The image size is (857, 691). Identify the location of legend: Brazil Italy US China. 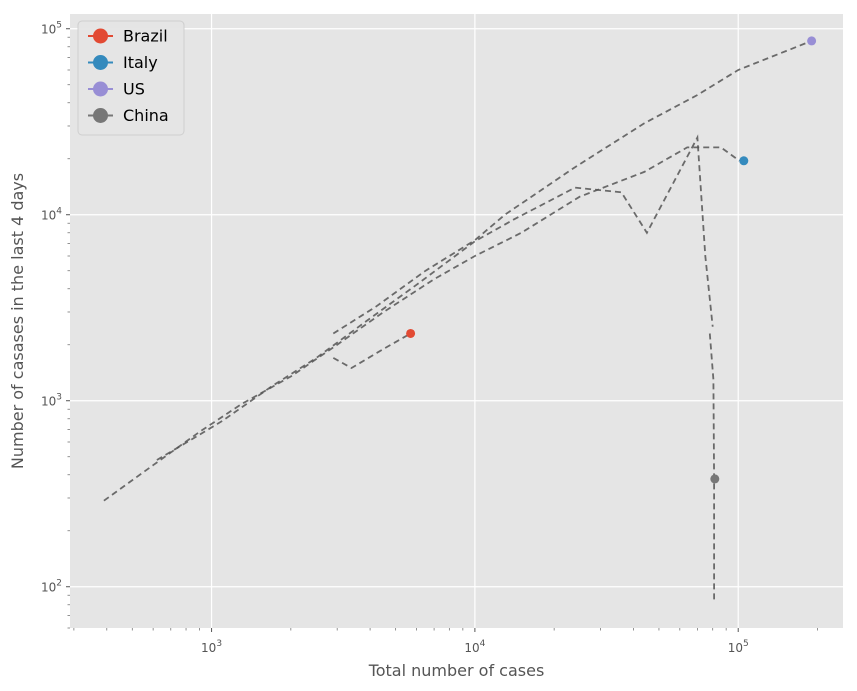
(131, 78).